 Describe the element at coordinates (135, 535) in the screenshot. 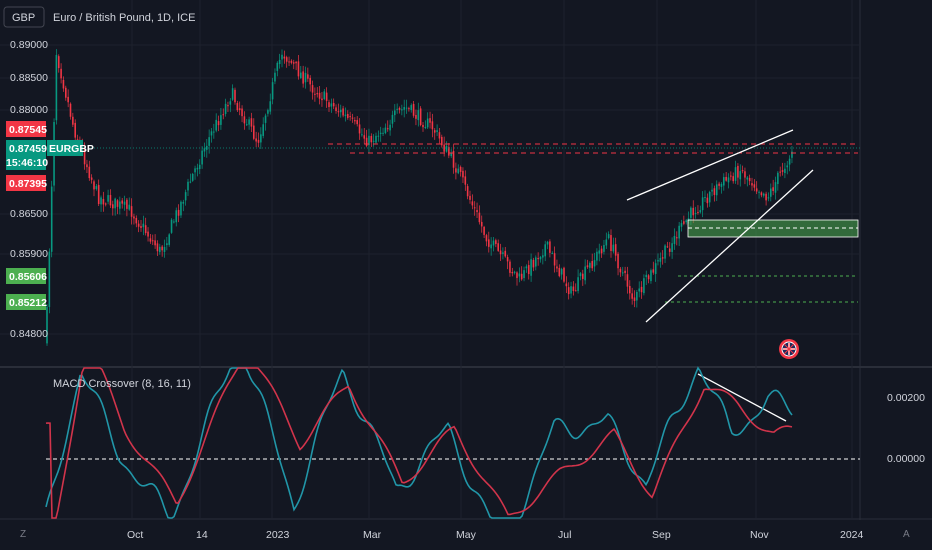

I see `time-tick: Oct` at that location.